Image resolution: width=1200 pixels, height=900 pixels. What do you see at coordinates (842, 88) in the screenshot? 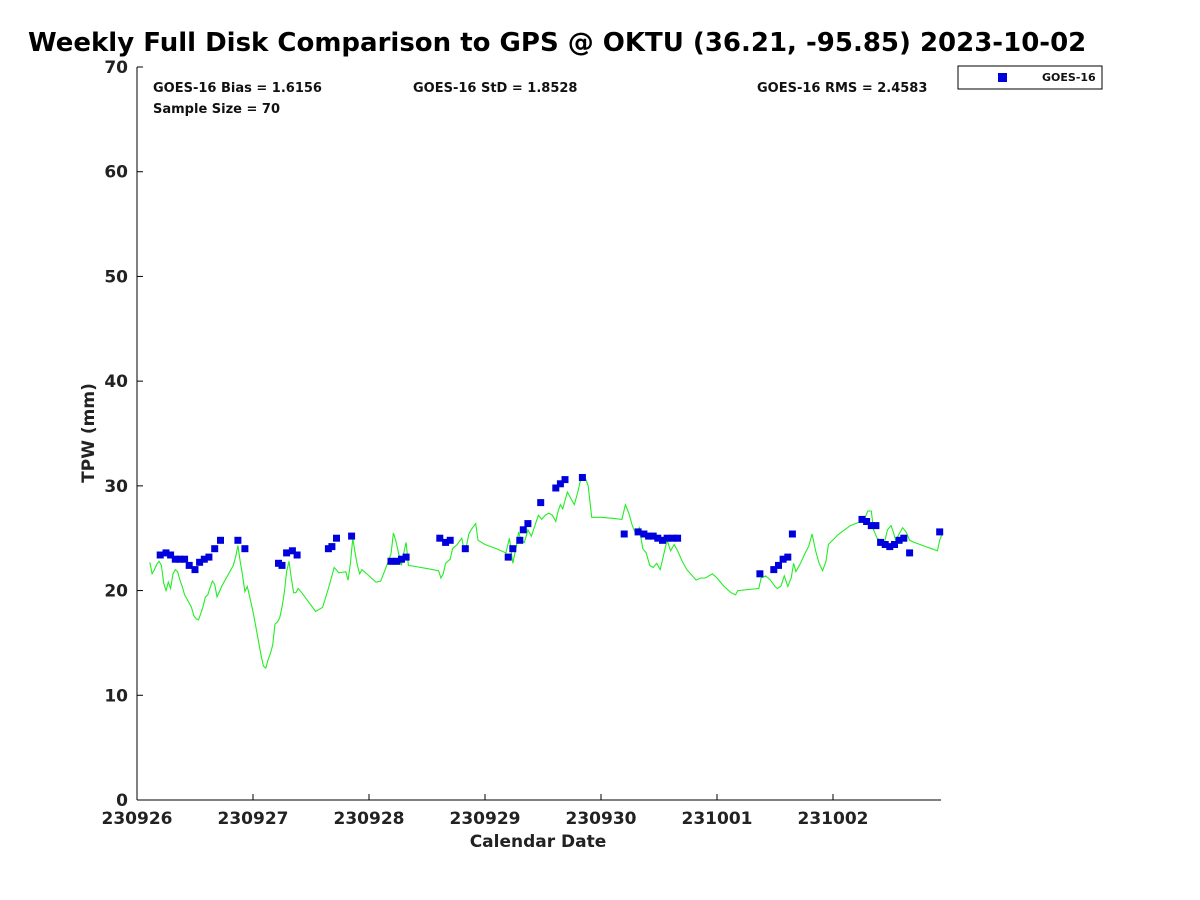
I see `rms-annotation: GOES-16 RMS = 2.4583` at bounding box center [842, 88].